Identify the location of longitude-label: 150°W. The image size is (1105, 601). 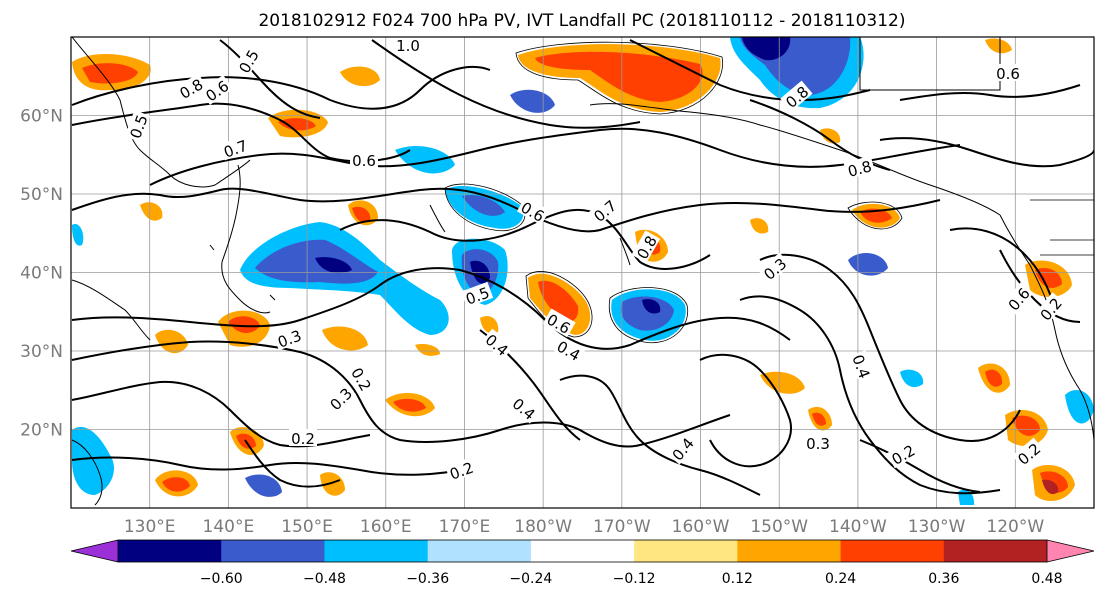
(779, 527).